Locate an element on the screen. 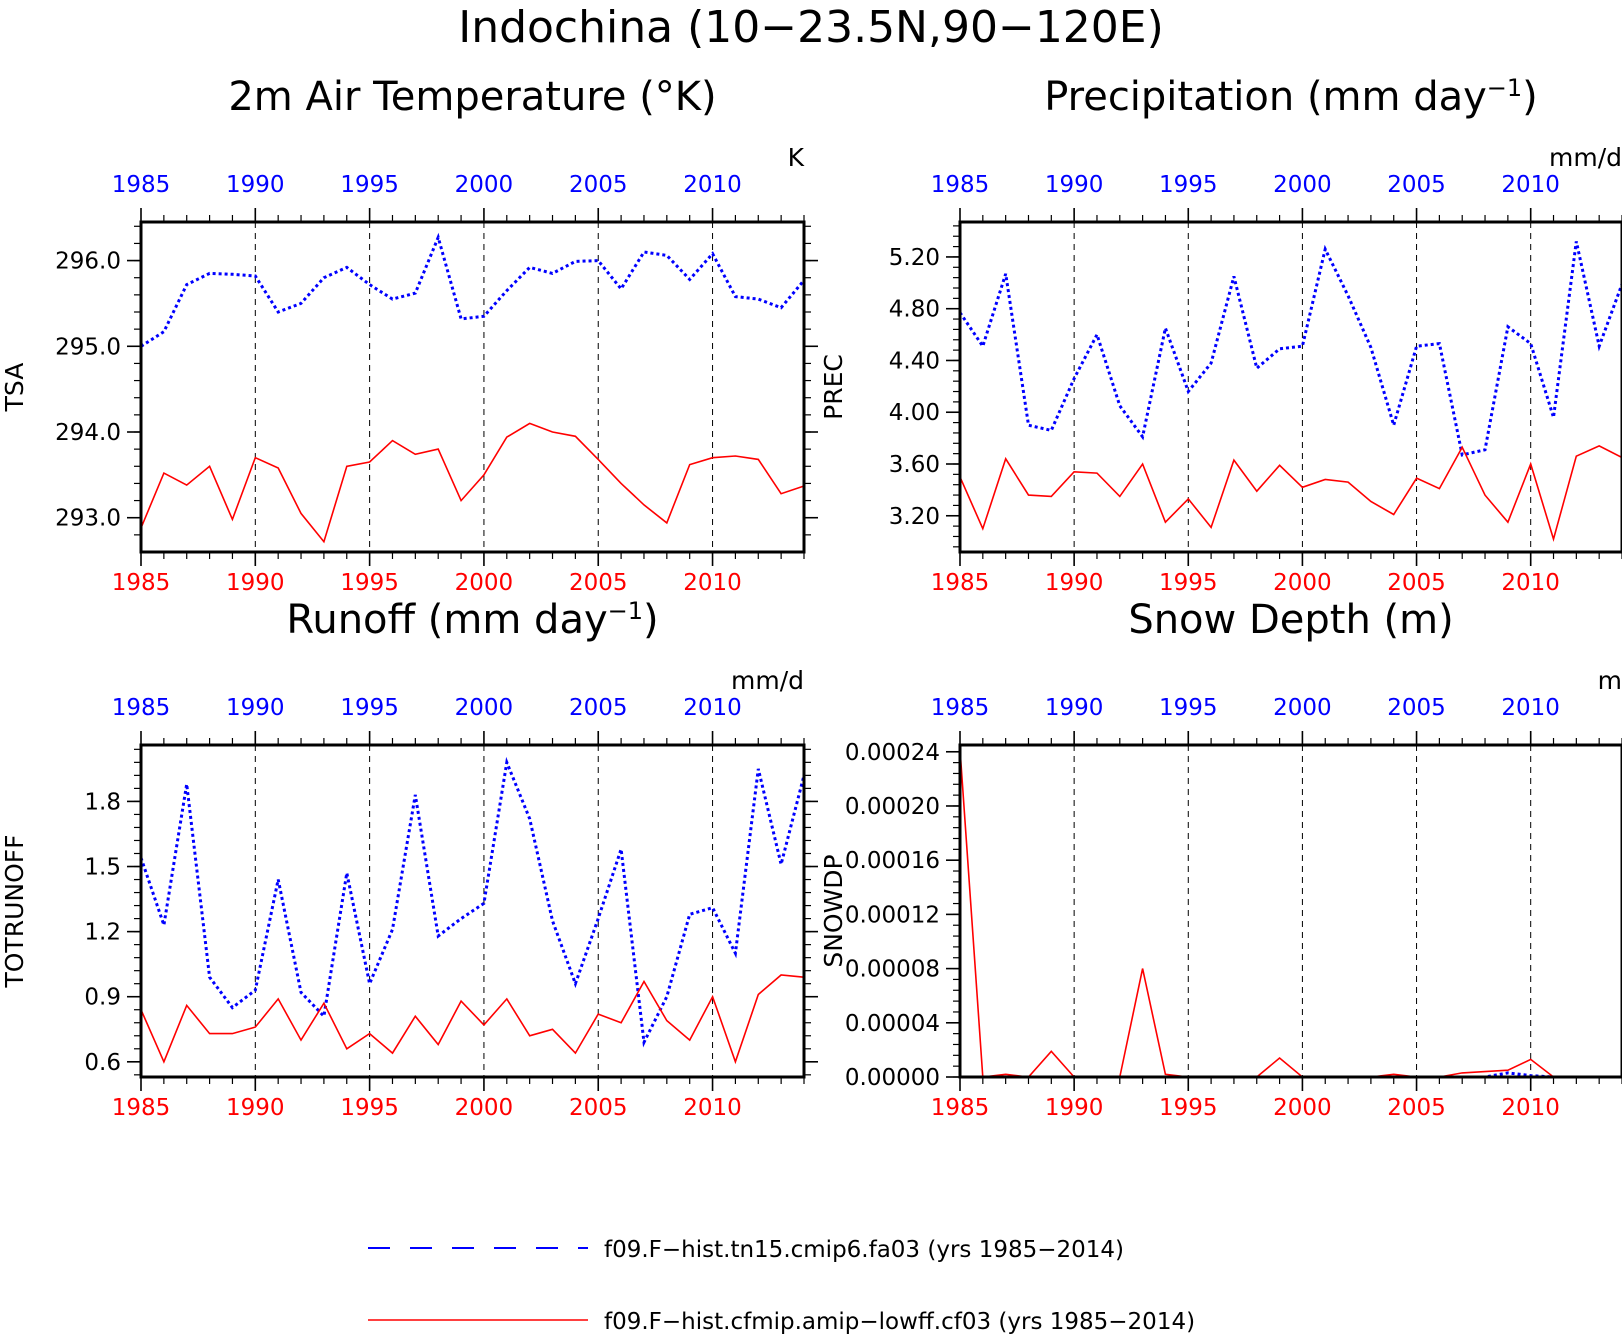 The image size is (1622, 1335). y-tick-label: 1.2 is located at coordinates (102, 933).